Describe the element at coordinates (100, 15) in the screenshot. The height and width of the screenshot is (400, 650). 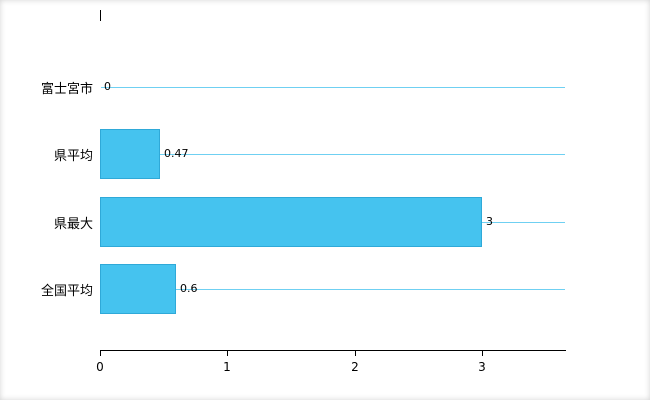
I see `y-axis-top-tick` at that location.